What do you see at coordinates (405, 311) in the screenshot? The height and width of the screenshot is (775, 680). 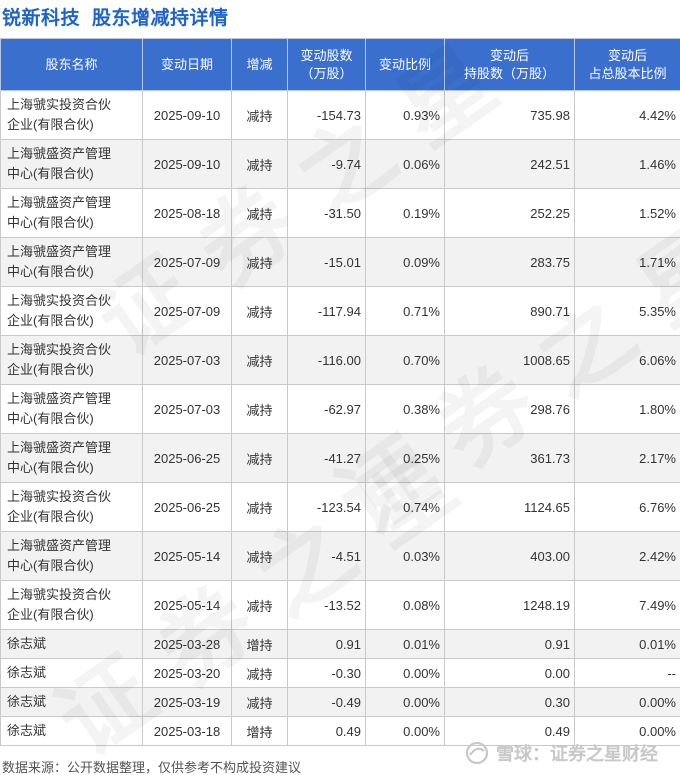 I see `change-ratio-cell: 0.71%` at bounding box center [405, 311].